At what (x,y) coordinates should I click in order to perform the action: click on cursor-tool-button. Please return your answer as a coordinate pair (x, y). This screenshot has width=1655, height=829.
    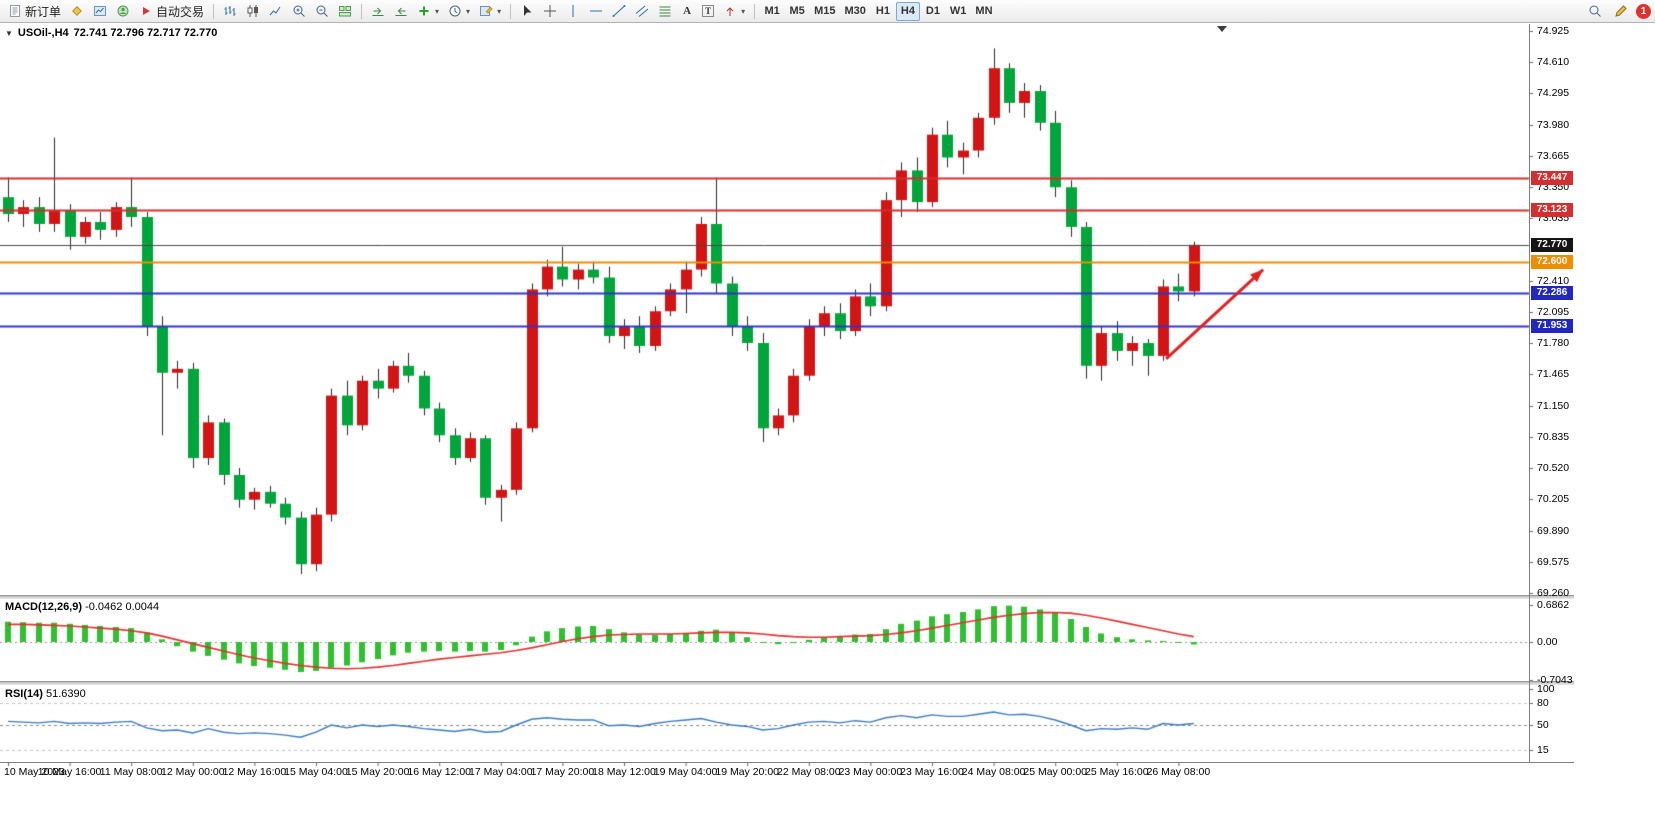
    Looking at the image, I should click on (527, 11).